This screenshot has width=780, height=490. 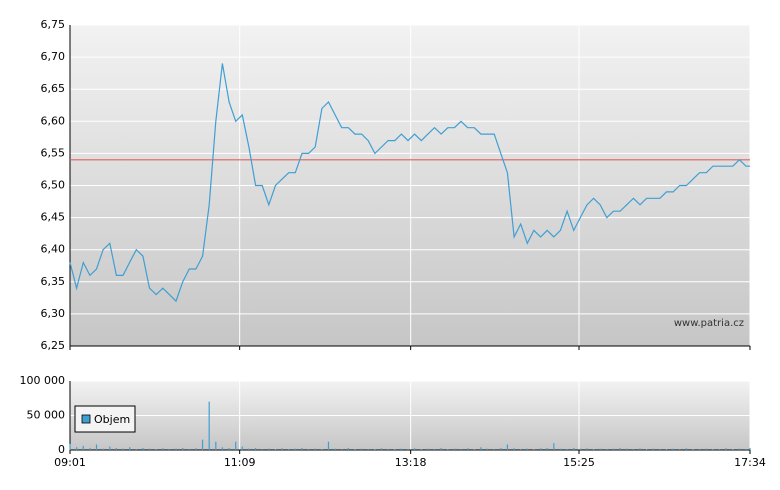 What do you see at coordinates (53, 152) in the screenshot?
I see `y-tick-label: 6,55` at bounding box center [53, 152].